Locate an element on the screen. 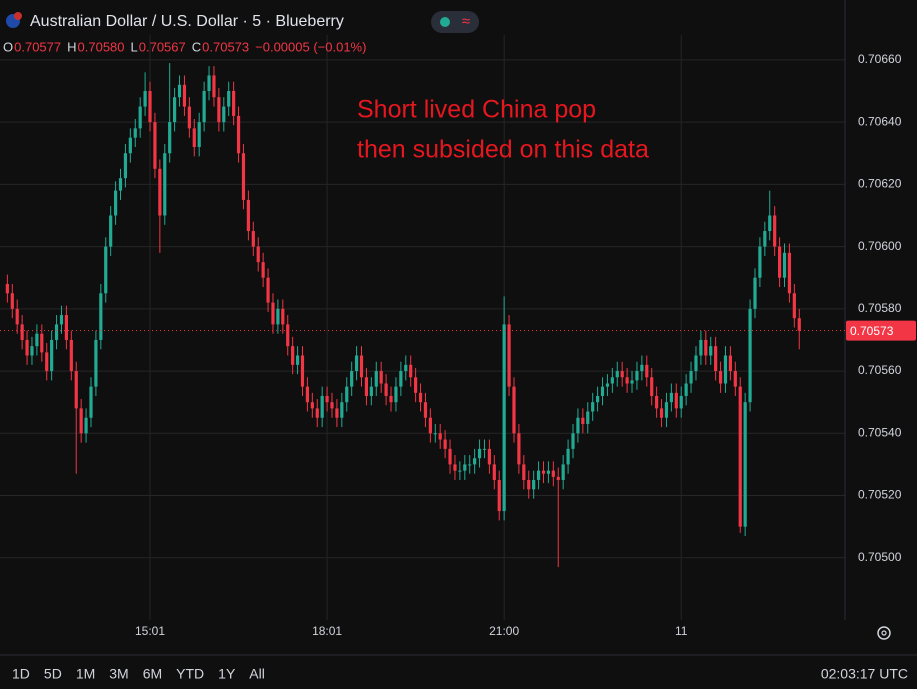  y-tick-label: 0.70540 is located at coordinates (880, 432).